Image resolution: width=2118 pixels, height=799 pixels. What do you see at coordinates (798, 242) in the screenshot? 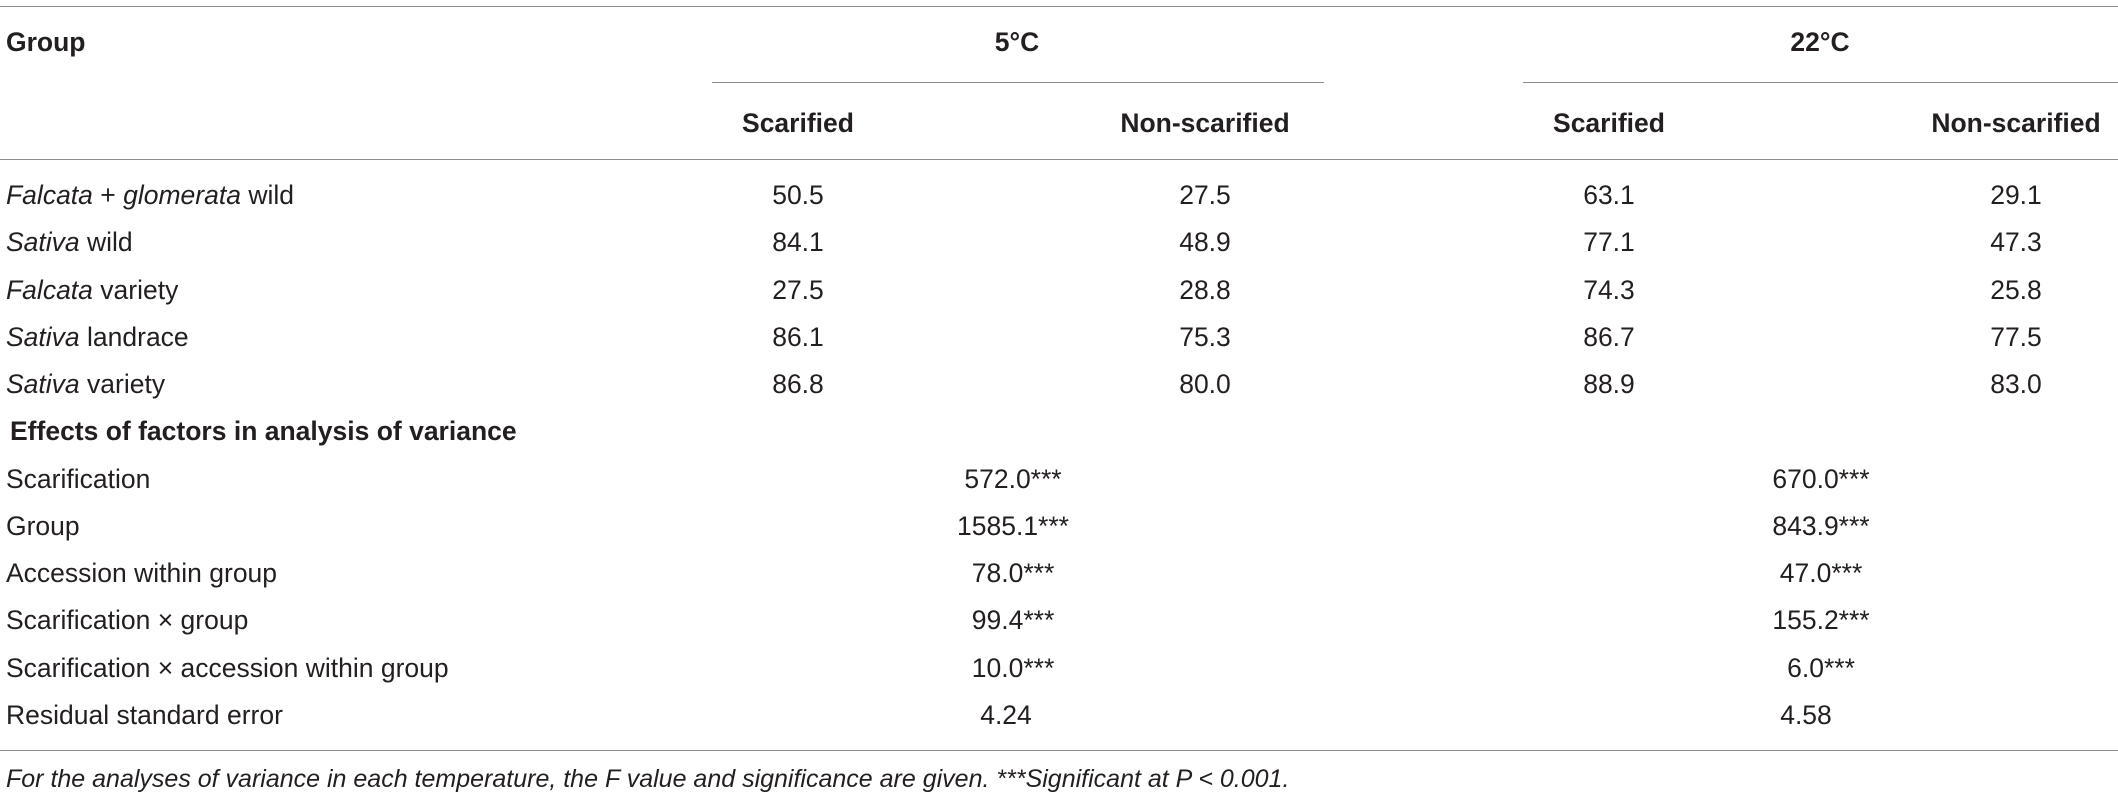
I see `cell-5-scarified: 84.1` at bounding box center [798, 242].